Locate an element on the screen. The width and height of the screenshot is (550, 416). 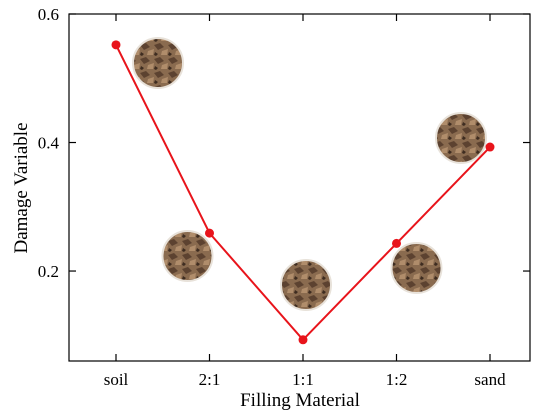
x-tick-label: sand is located at coordinates (490, 379).